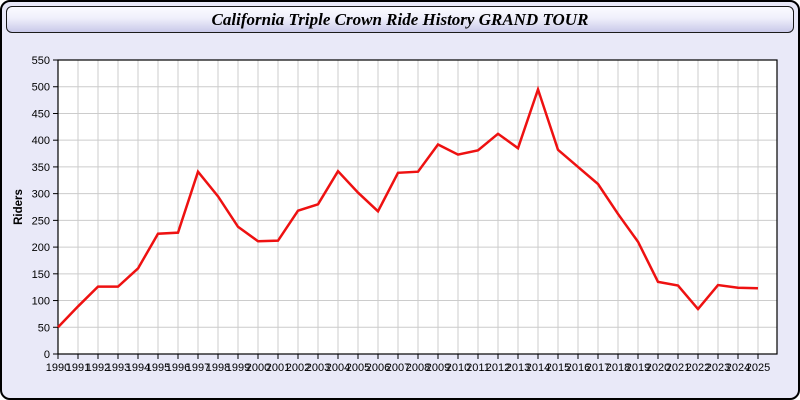 The image size is (800, 400). Describe the element at coordinates (718, 368) in the screenshot. I see `x-tick-label: 2023` at that location.